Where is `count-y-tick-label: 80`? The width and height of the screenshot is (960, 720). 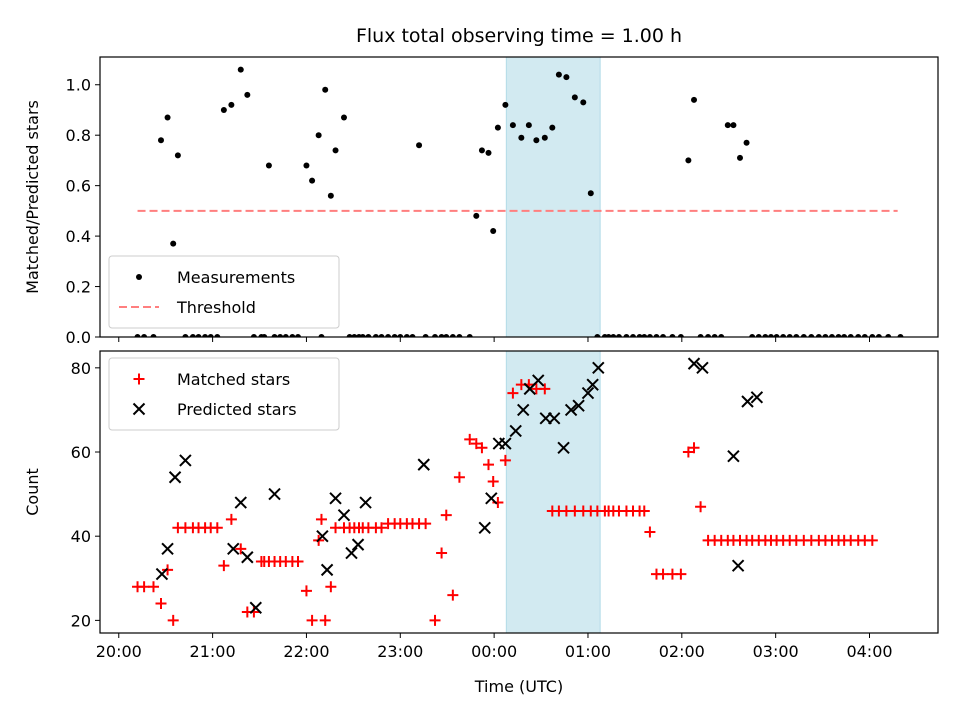 count-y-tick-label: 80 is located at coordinates (81, 368).